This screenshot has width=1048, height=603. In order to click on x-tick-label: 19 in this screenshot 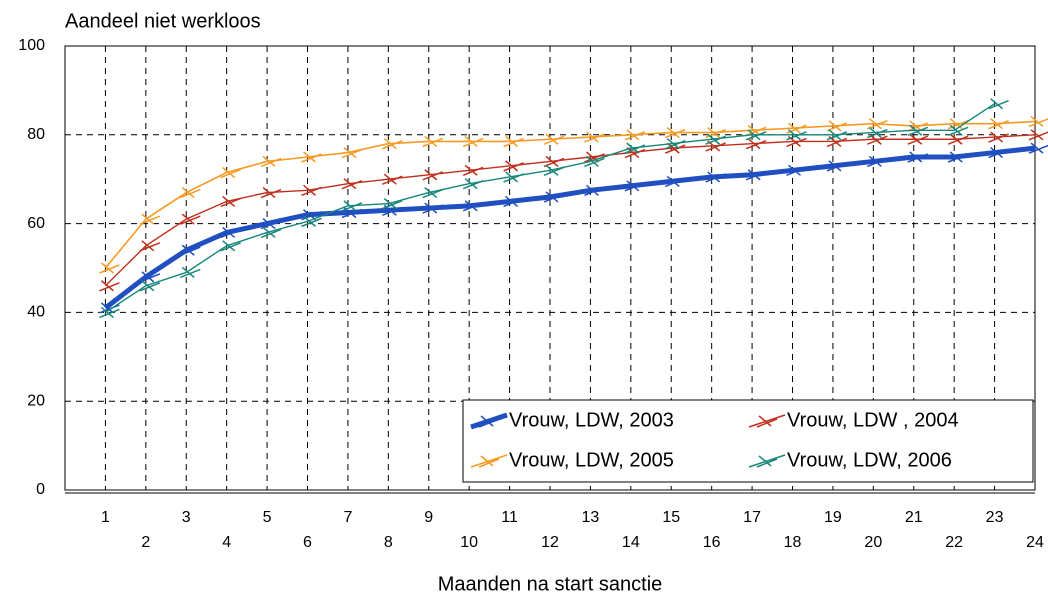, I will do `click(833, 517)`.